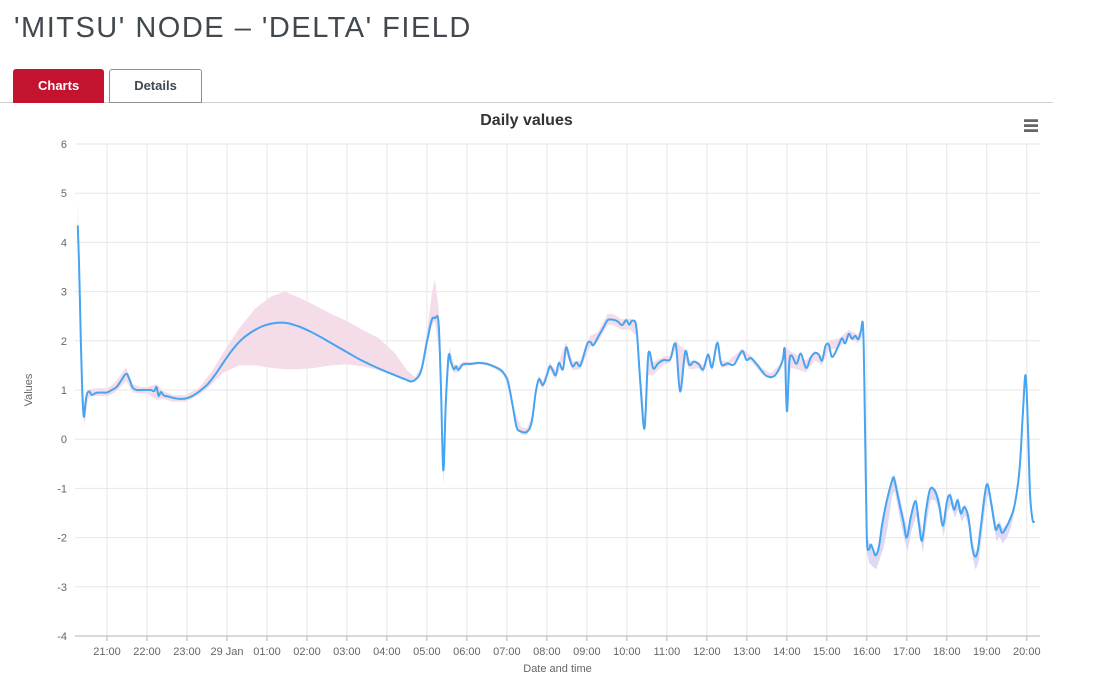 The image size is (1105, 685). I want to click on x-tick-label: 20:00, so click(1027, 652).